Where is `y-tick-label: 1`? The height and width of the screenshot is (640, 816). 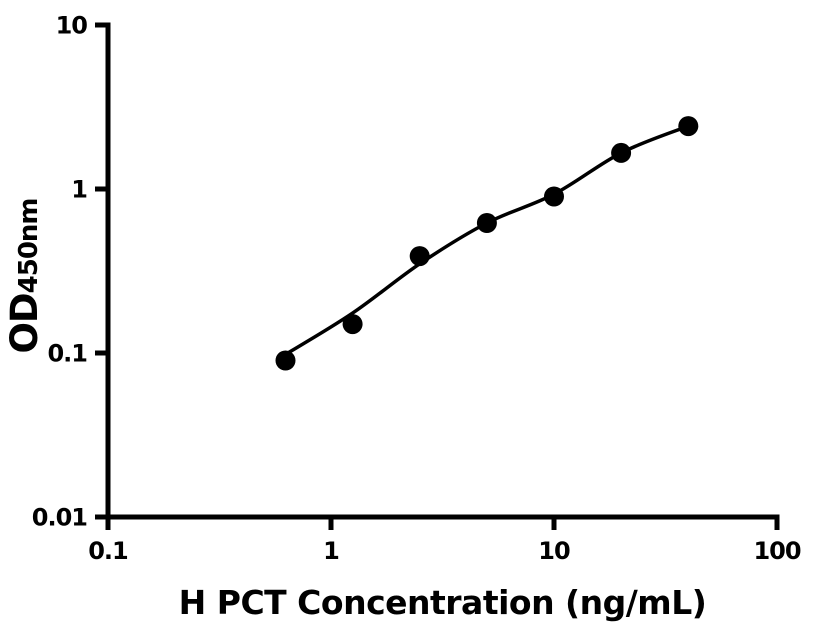
y-tick-label: 1 is located at coordinates (79, 190).